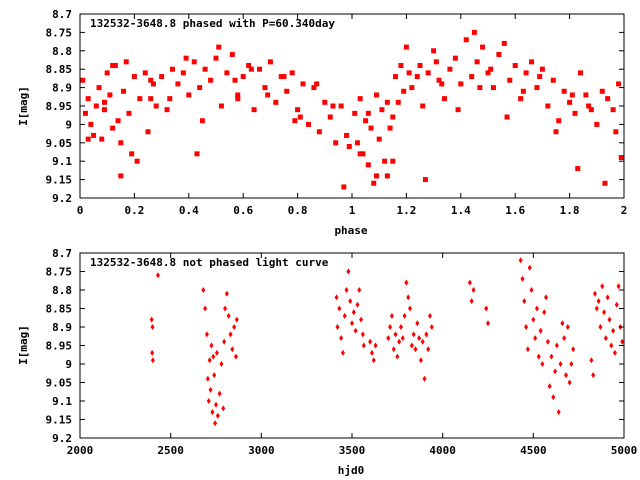 The height and width of the screenshot is (480, 640). Describe the element at coordinates (62, 253) in the screenshot. I see `light-curve-y-tick-label: 8.7` at that location.